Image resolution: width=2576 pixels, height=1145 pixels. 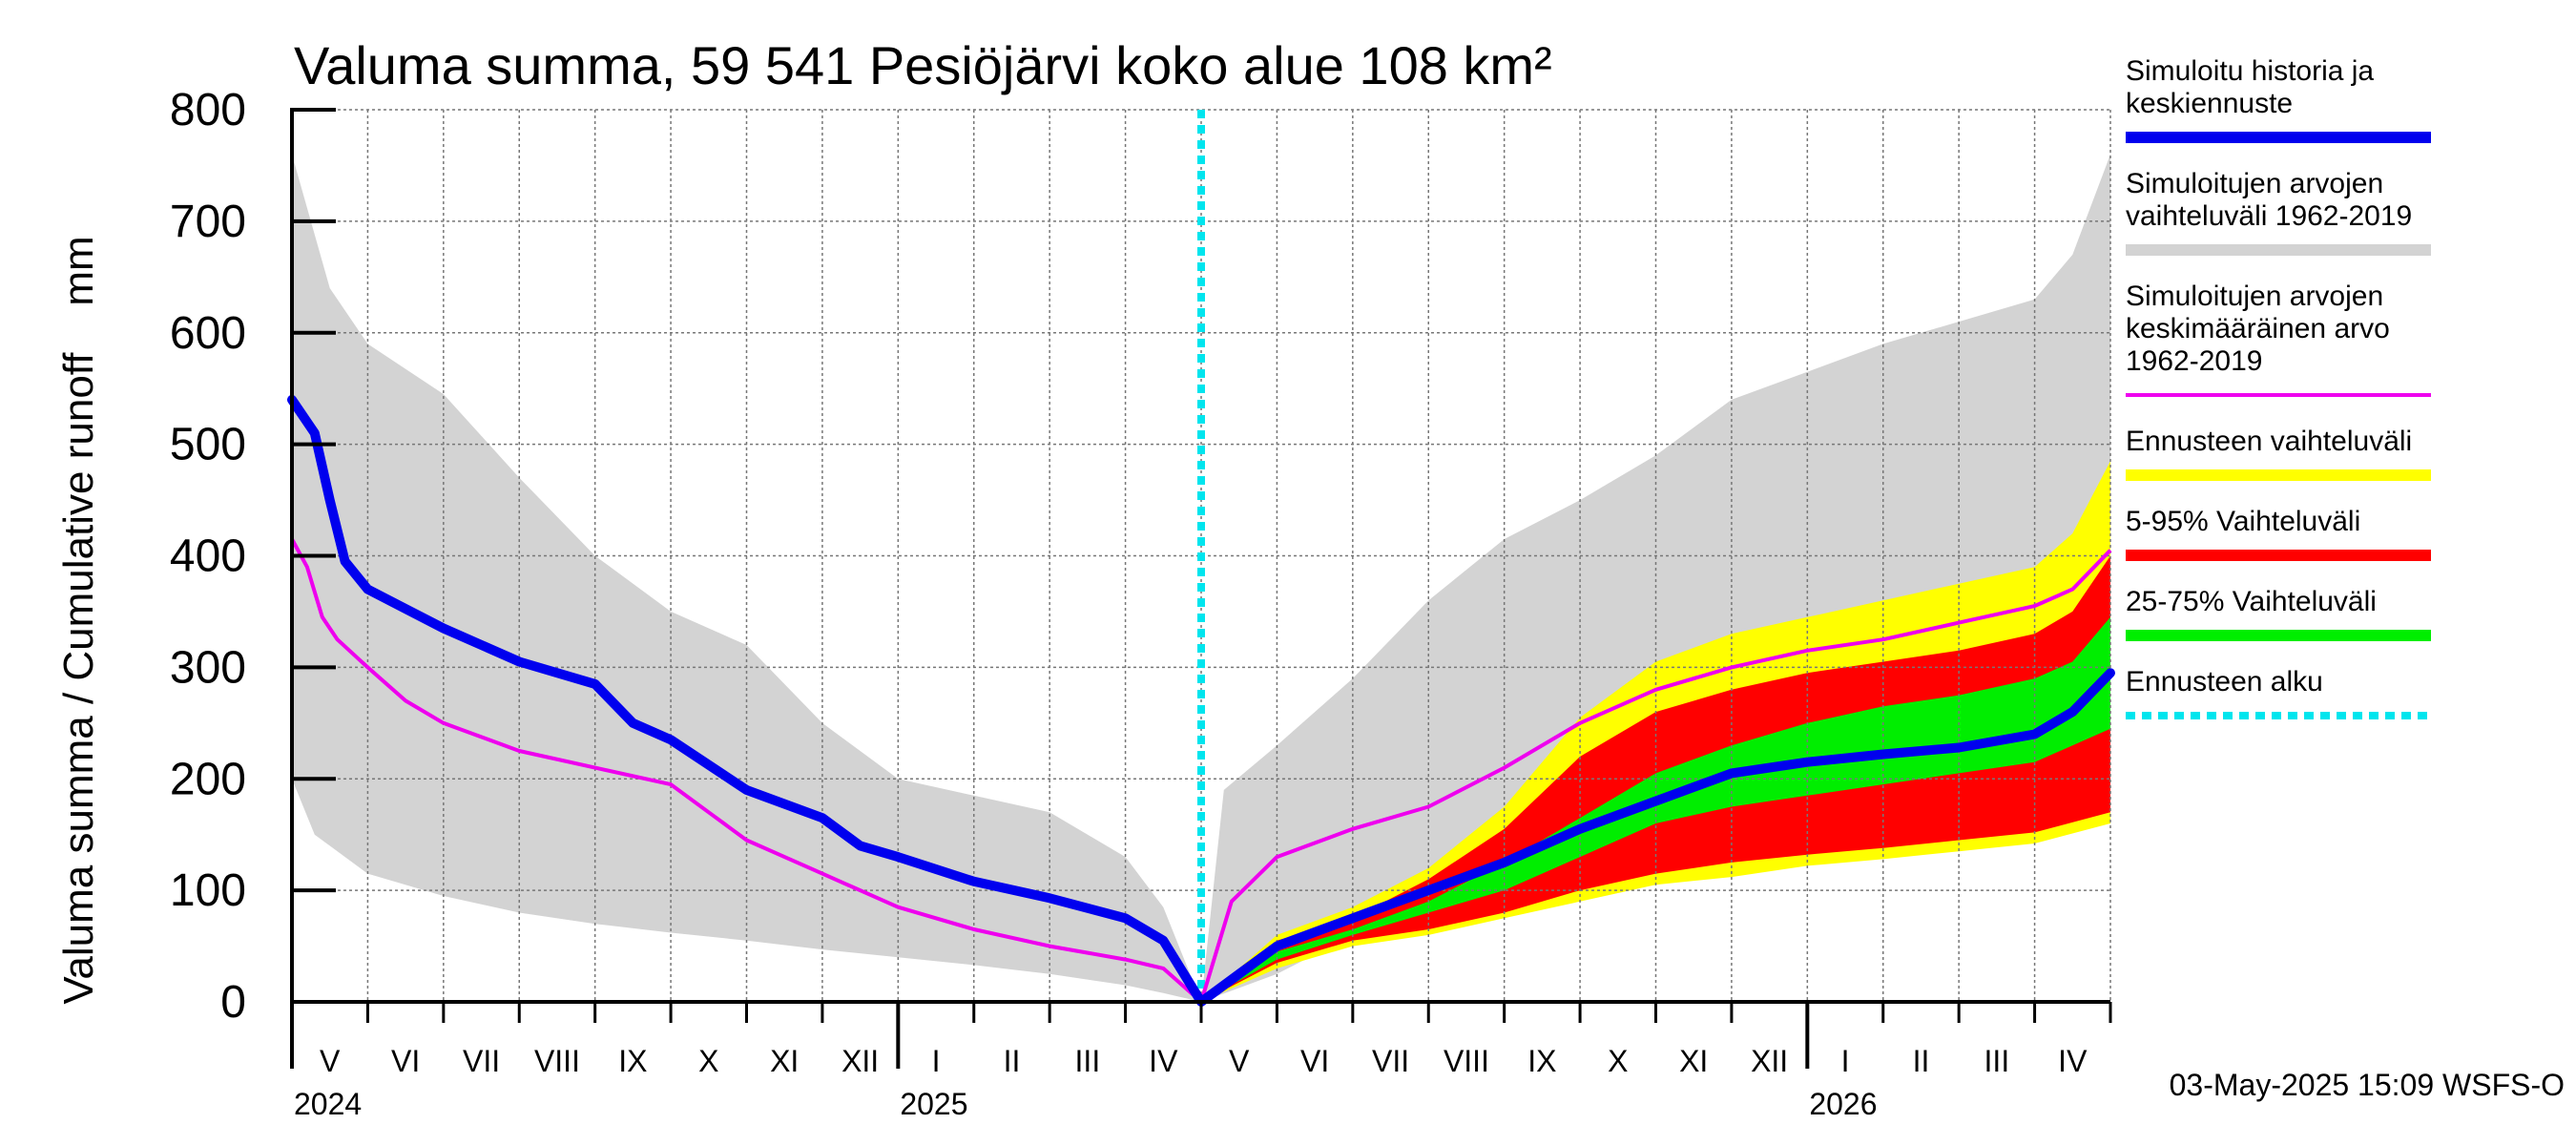 What do you see at coordinates (2224, 681) in the screenshot?
I see `legend-label: Ennusteen alku` at bounding box center [2224, 681].